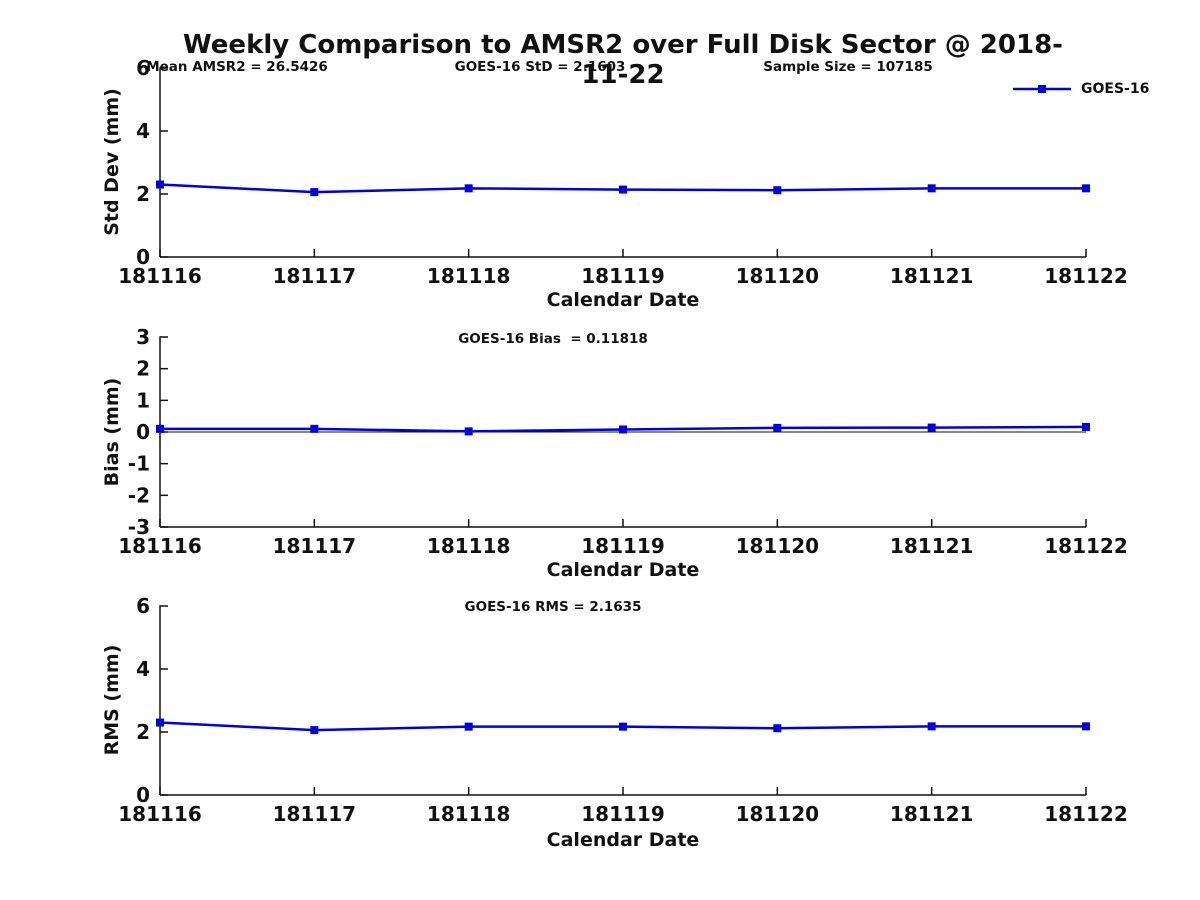  Describe the element at coordinates (139, 464) in the screenshot. I see `y-tick-label: -1` at that location.